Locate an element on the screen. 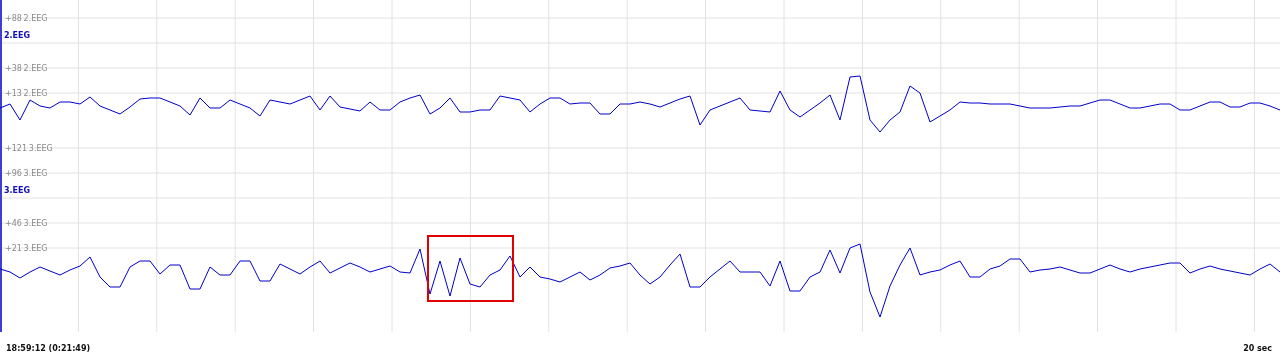 This screenshot has height=356, width=1280. text: 20 sec is located at coordinates (1258, 348).